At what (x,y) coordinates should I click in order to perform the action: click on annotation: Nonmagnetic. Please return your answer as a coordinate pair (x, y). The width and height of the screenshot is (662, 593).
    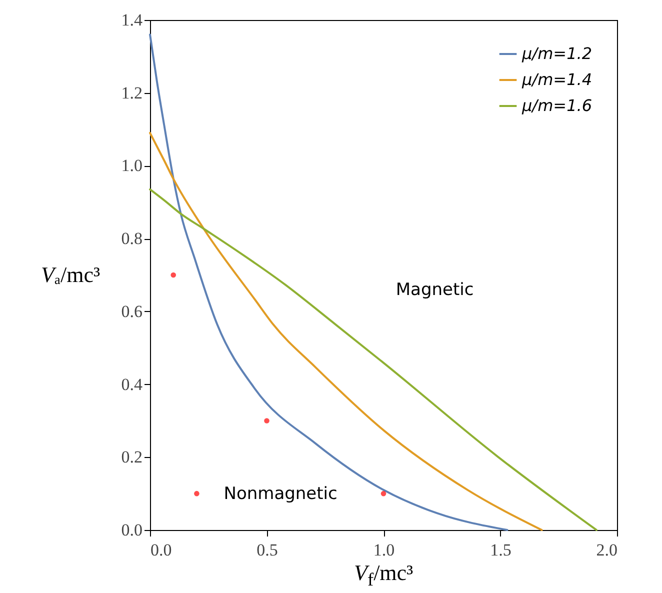
    Looking at the image, I should click on (281, 494).